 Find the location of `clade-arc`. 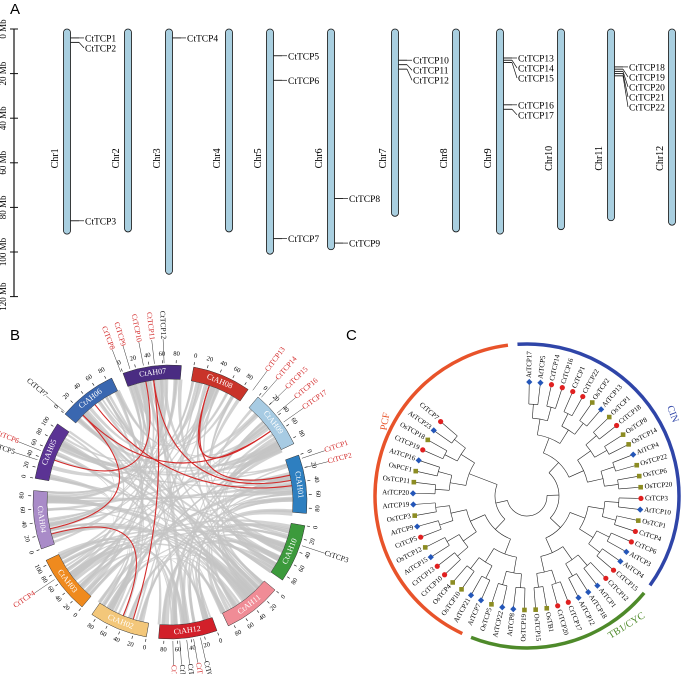

clade-arc is located at coordinates (441, 489).